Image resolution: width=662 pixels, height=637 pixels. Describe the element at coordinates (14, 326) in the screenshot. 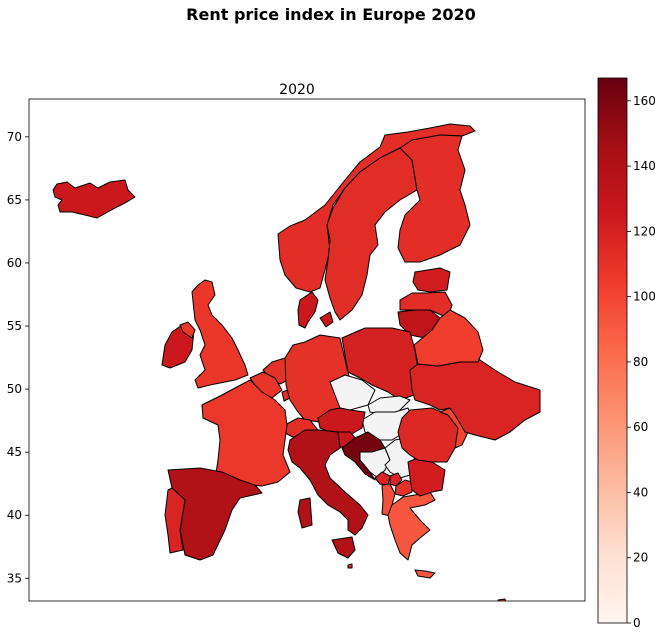

I see `y-tick-label: 55` at that location.